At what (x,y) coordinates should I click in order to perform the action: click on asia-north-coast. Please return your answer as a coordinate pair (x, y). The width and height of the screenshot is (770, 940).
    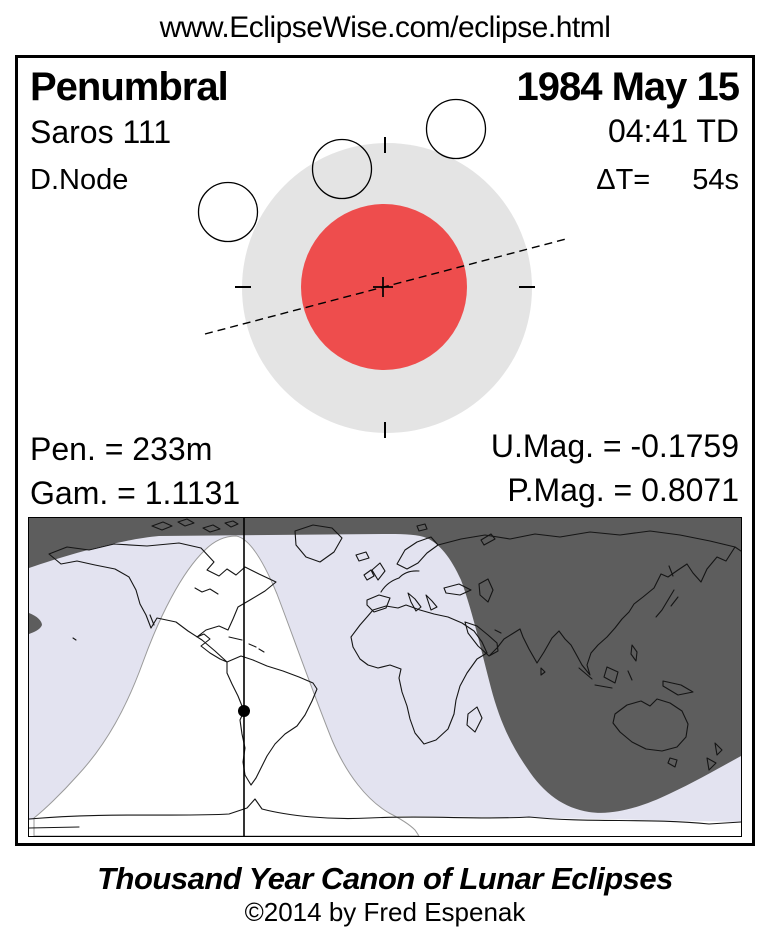
    Looking at the image, I should click on (589, 541).